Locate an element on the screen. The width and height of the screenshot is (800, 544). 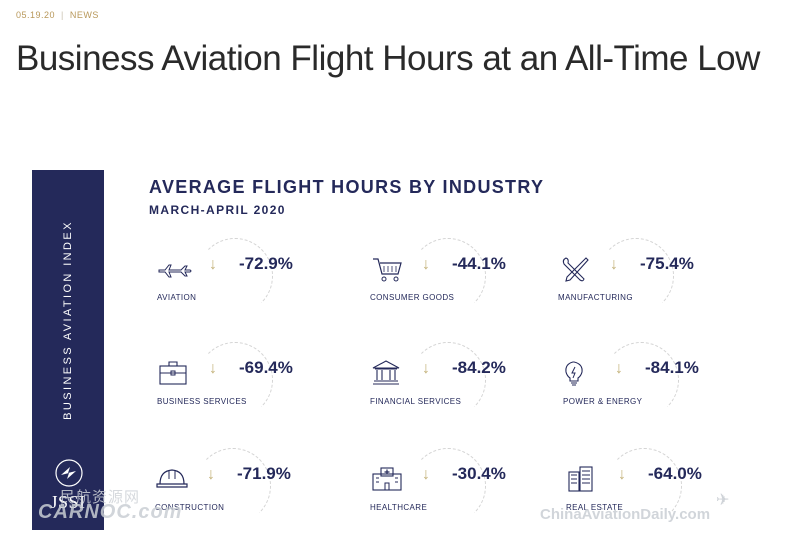
industry-card: ↓ -72.9% AVIATION is located at coordinates (252, 276).